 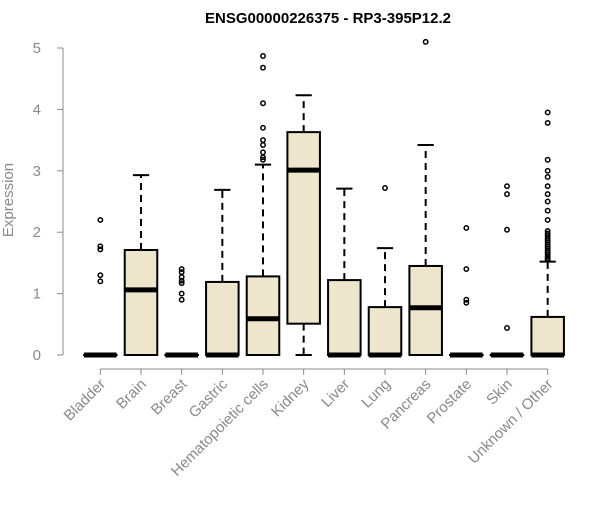 What do you see at coordinates (37, 109) in the screenshot?
I see `y-tick-label: 4` at bounding box center [37, 109].